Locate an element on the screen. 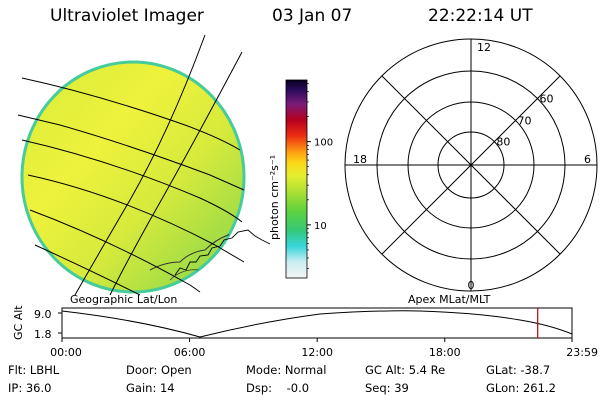  colorbar-ticks: 100 10 is located at coordinates (320, 176).